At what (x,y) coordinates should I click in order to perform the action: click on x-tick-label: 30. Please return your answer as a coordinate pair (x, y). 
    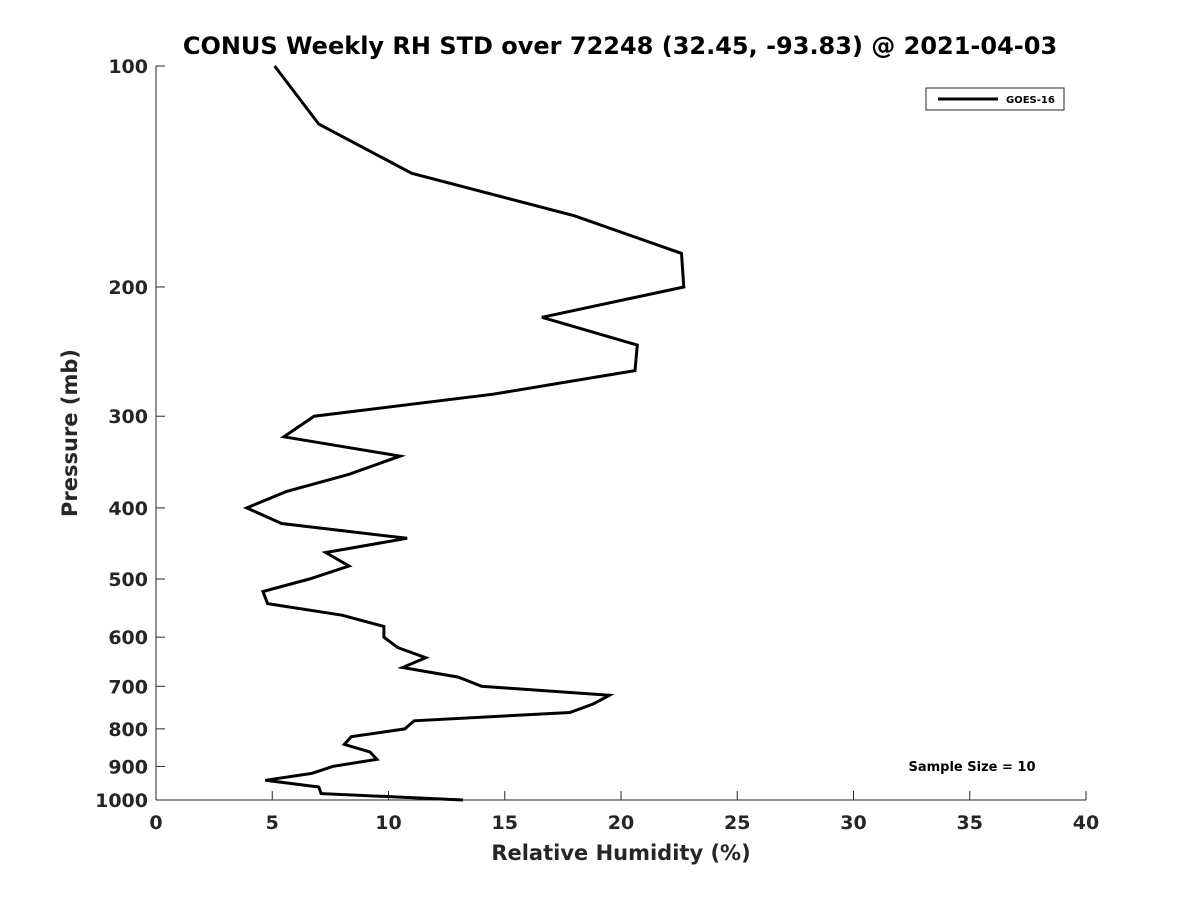
    Looking at the image, I should click on (853, 823).